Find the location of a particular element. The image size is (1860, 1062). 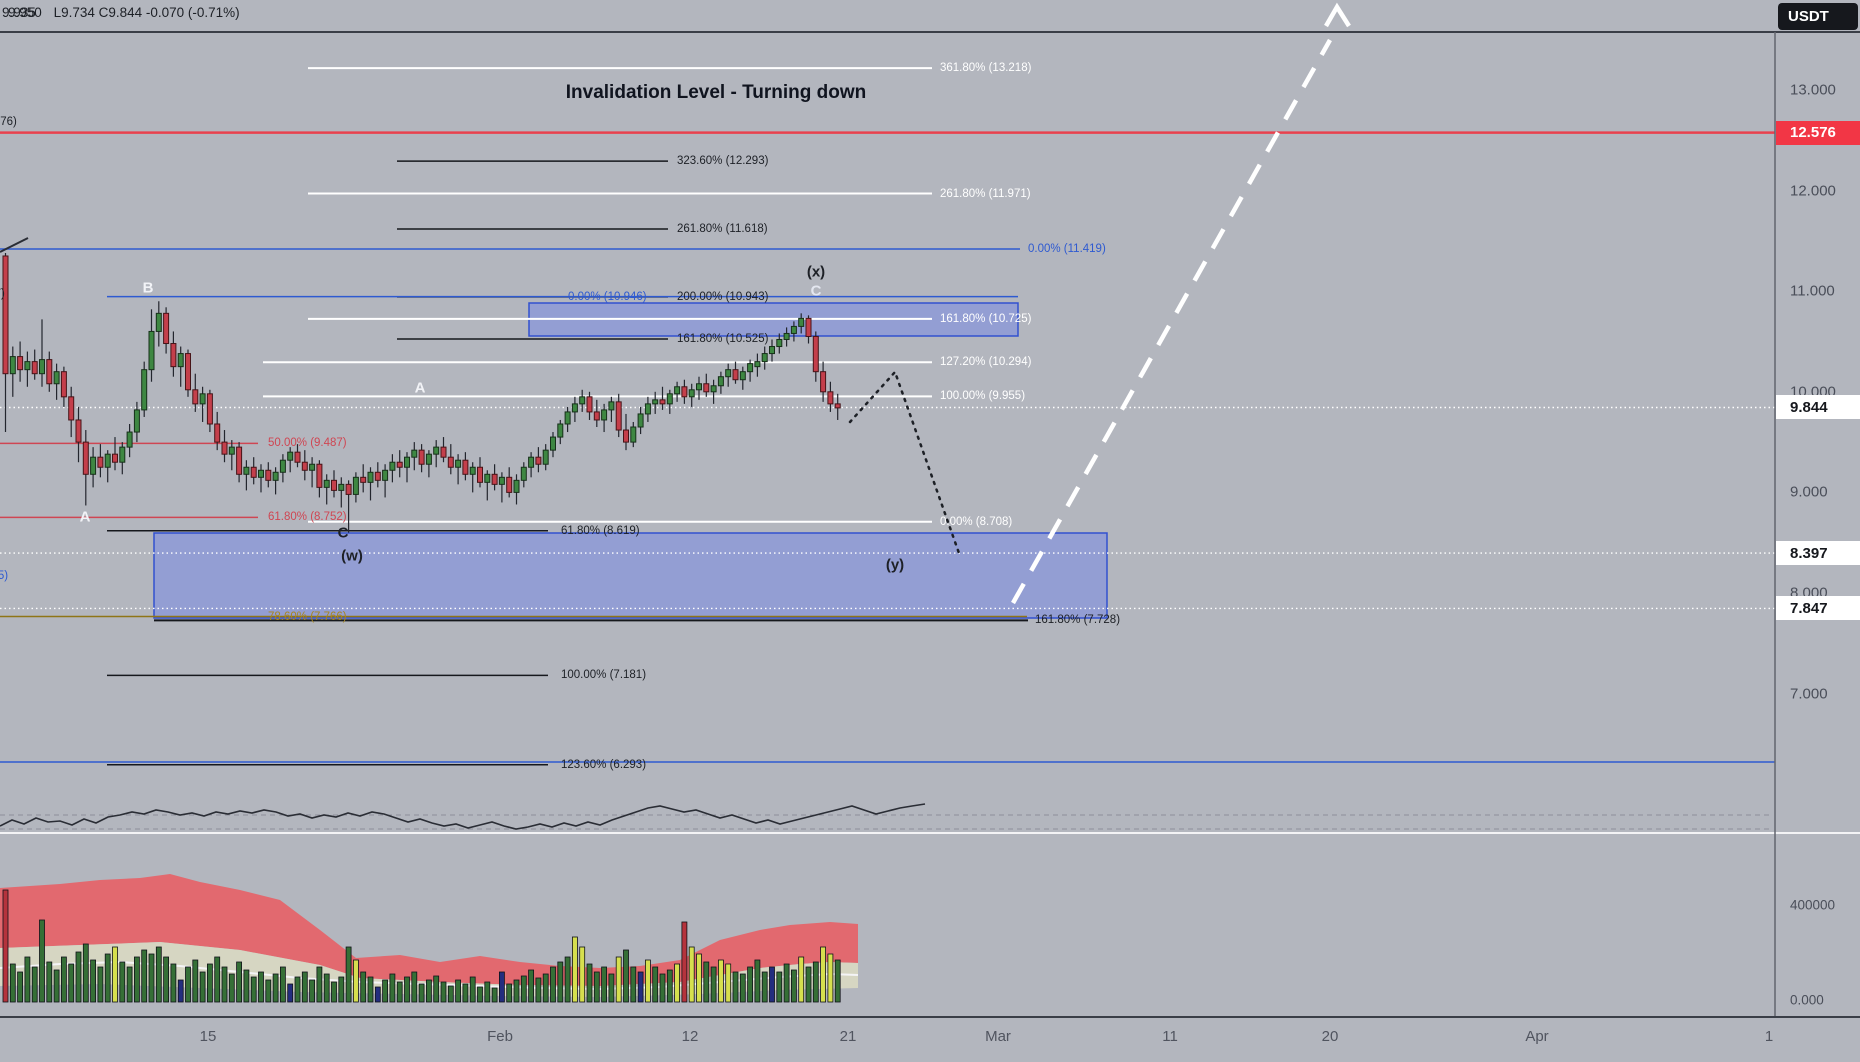

fib-level-label: 78.60% (7.766) is located at coordinates (307, 616).